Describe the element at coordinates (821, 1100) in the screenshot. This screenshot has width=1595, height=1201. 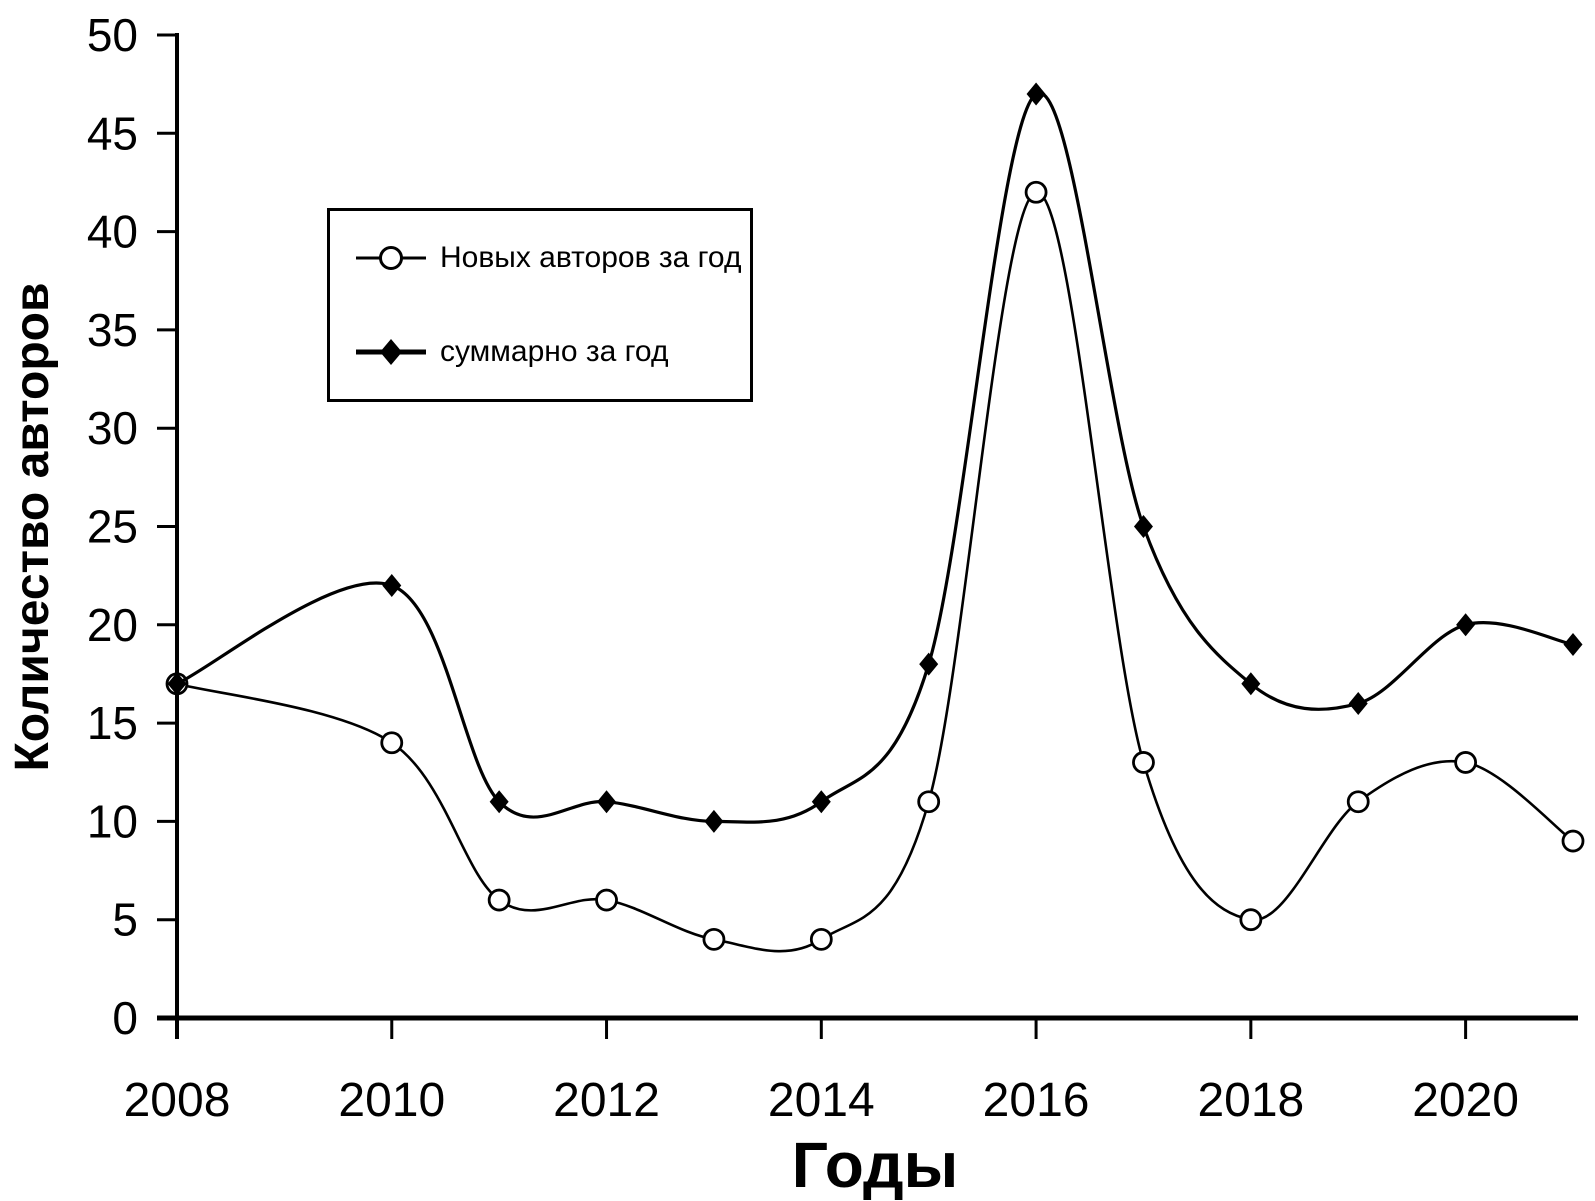
I see `x-tick-label: 2014` at that location.